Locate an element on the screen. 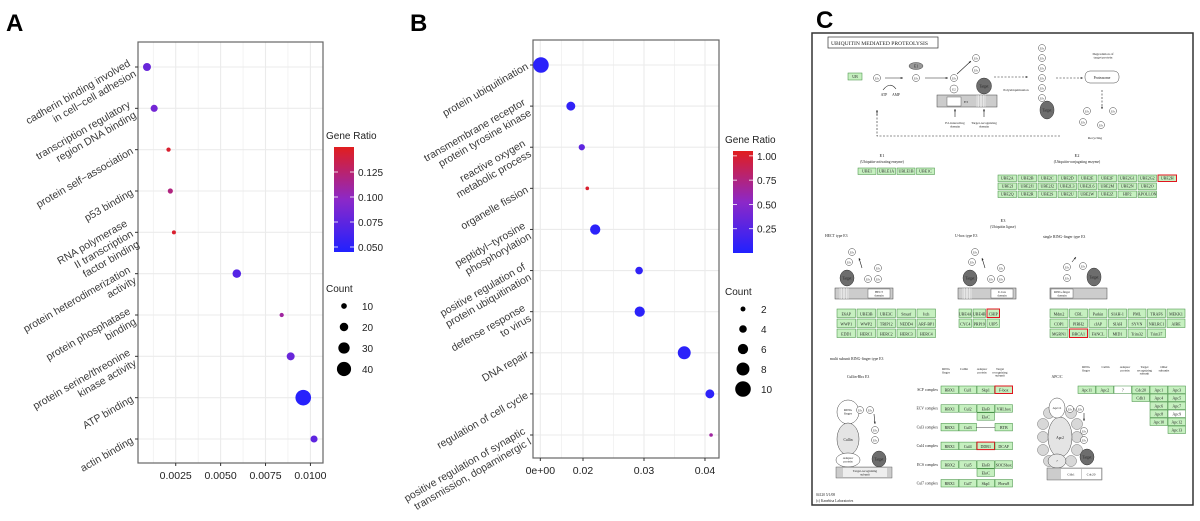 The width and height of the screenshot is (1200, 521). gene-label: Apc1 is located at coordinates (1158, 390).